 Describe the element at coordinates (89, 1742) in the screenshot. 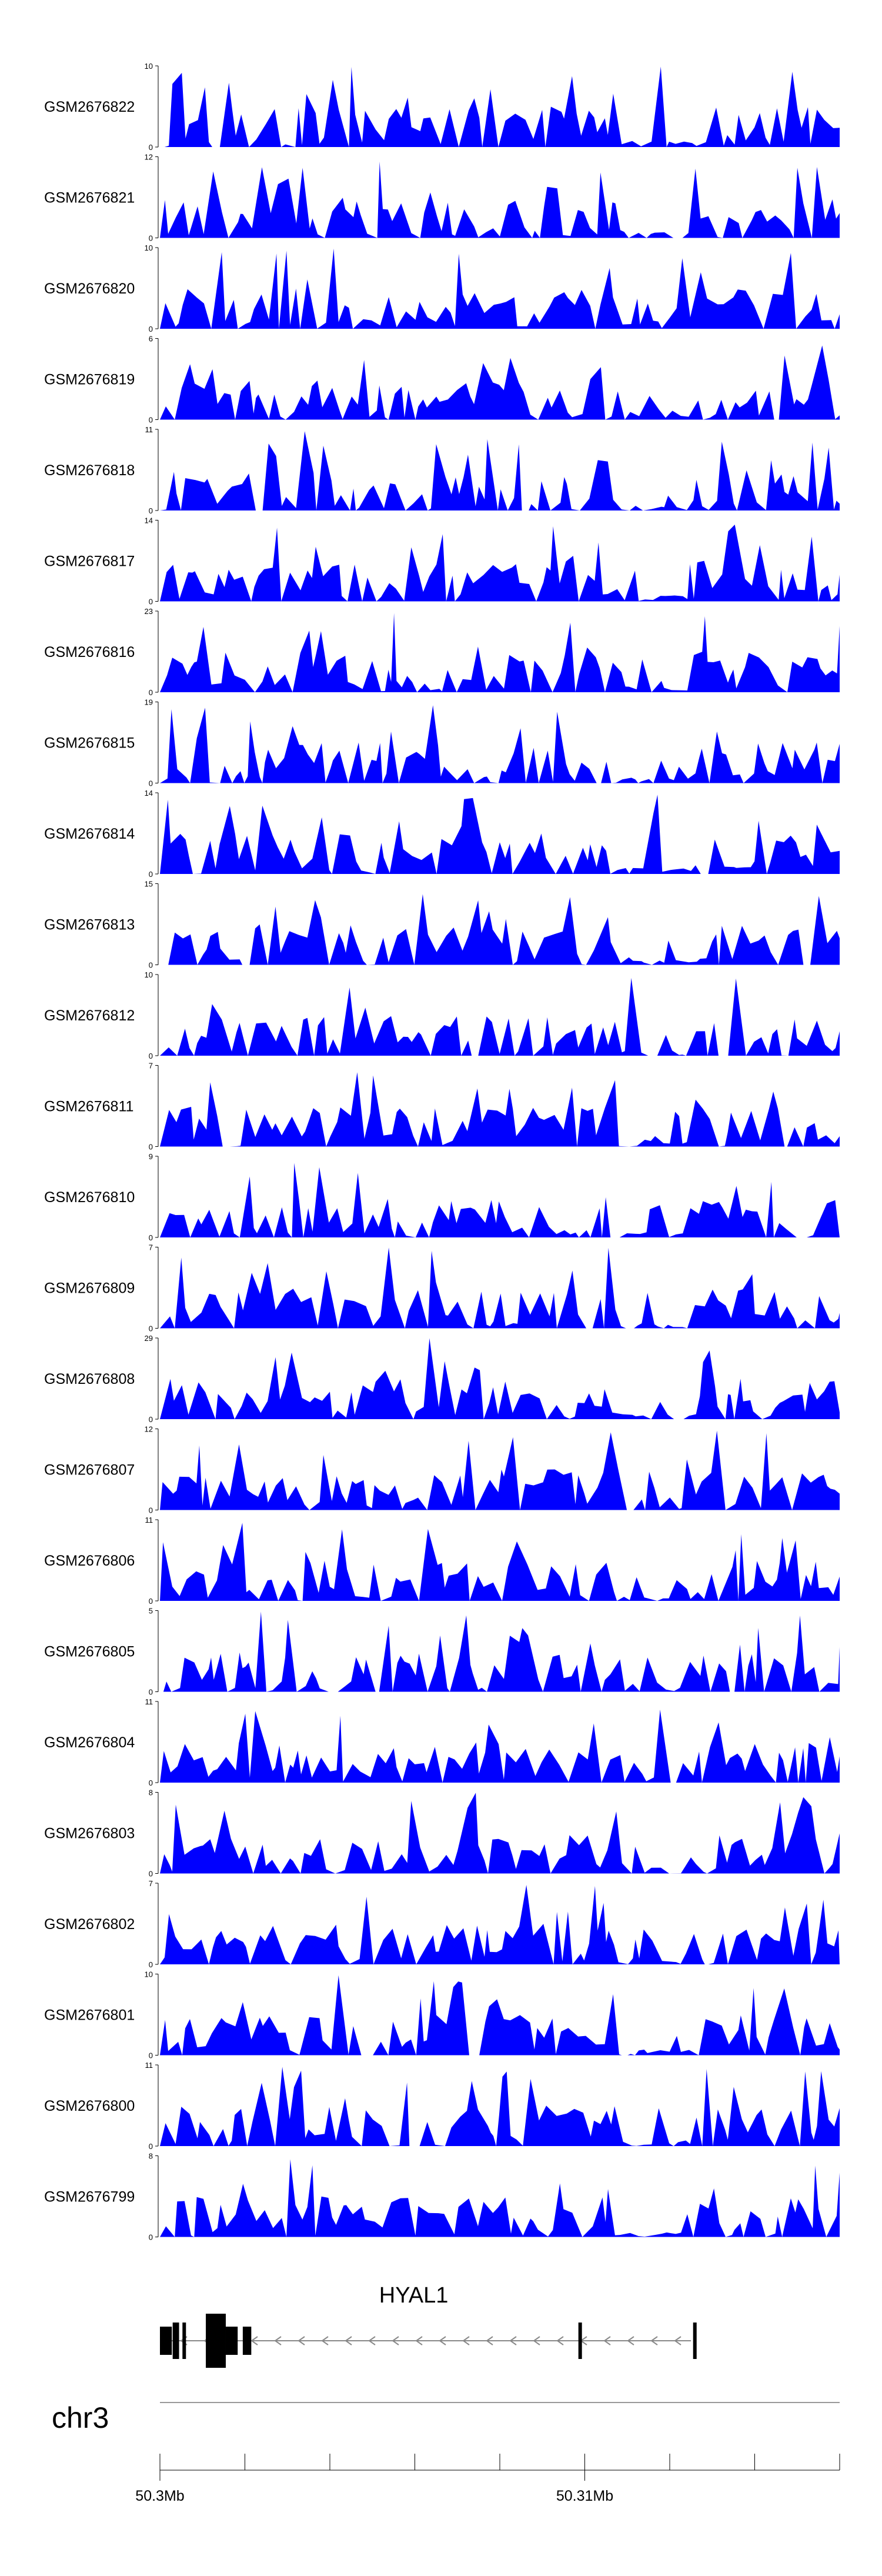

I see `track-label: GSM2676804` at that location.